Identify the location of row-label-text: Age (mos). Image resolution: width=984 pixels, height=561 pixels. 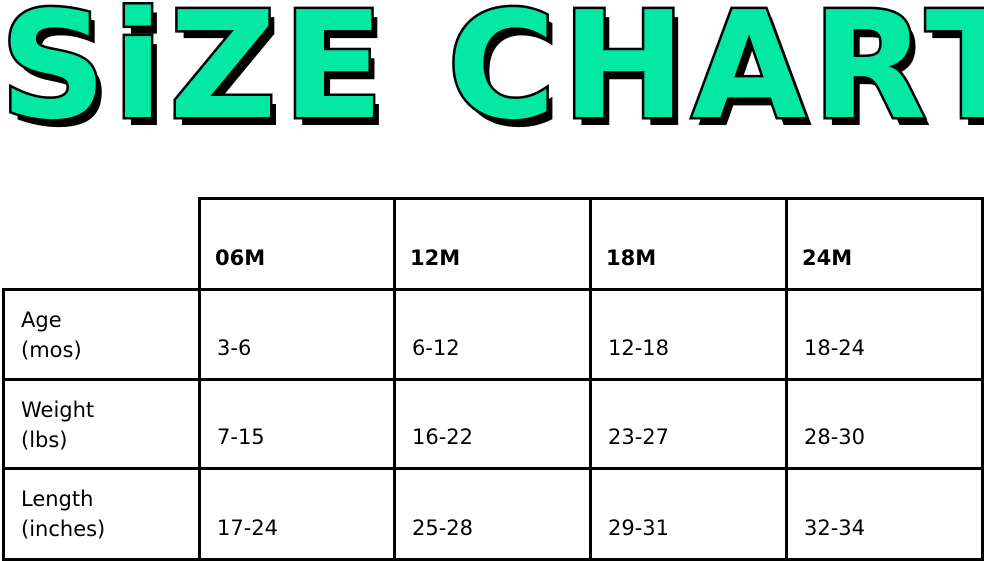
(51, 335).